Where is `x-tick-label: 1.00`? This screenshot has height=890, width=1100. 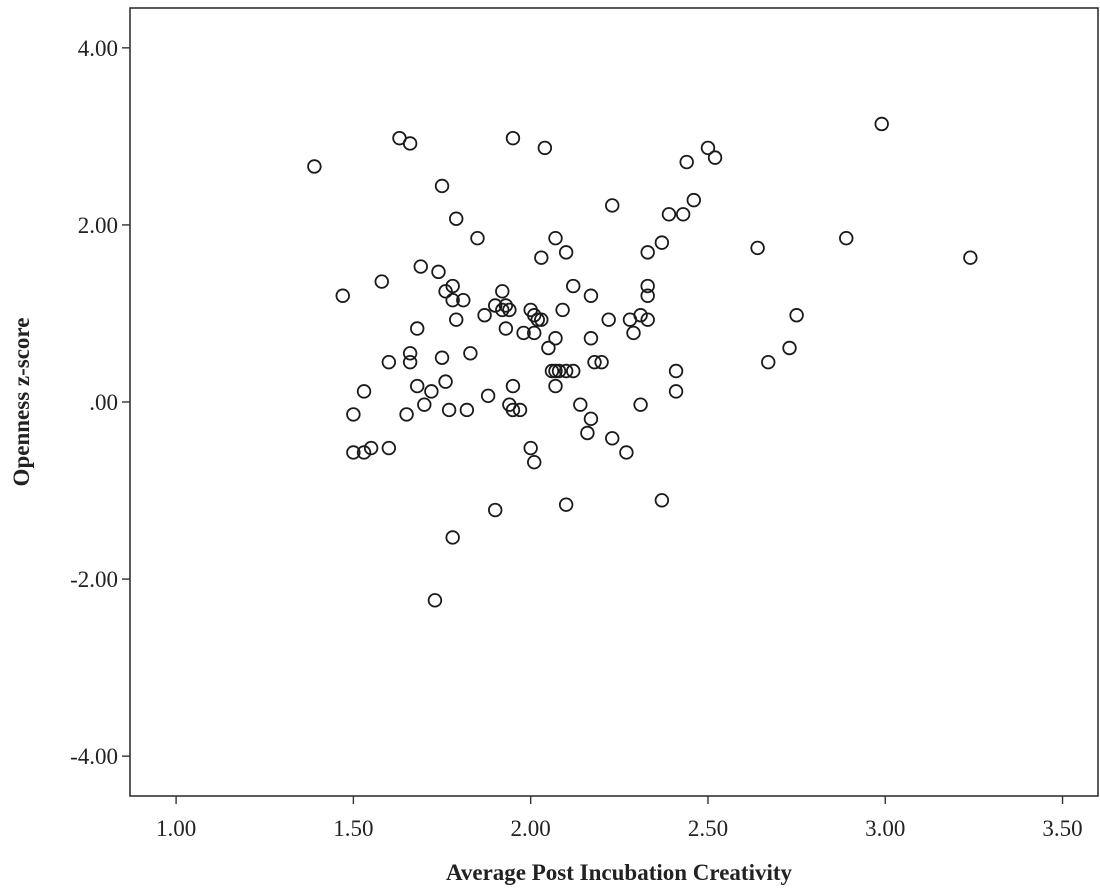 x-tick-label: 1.00 is located at coordinates (176, 828).